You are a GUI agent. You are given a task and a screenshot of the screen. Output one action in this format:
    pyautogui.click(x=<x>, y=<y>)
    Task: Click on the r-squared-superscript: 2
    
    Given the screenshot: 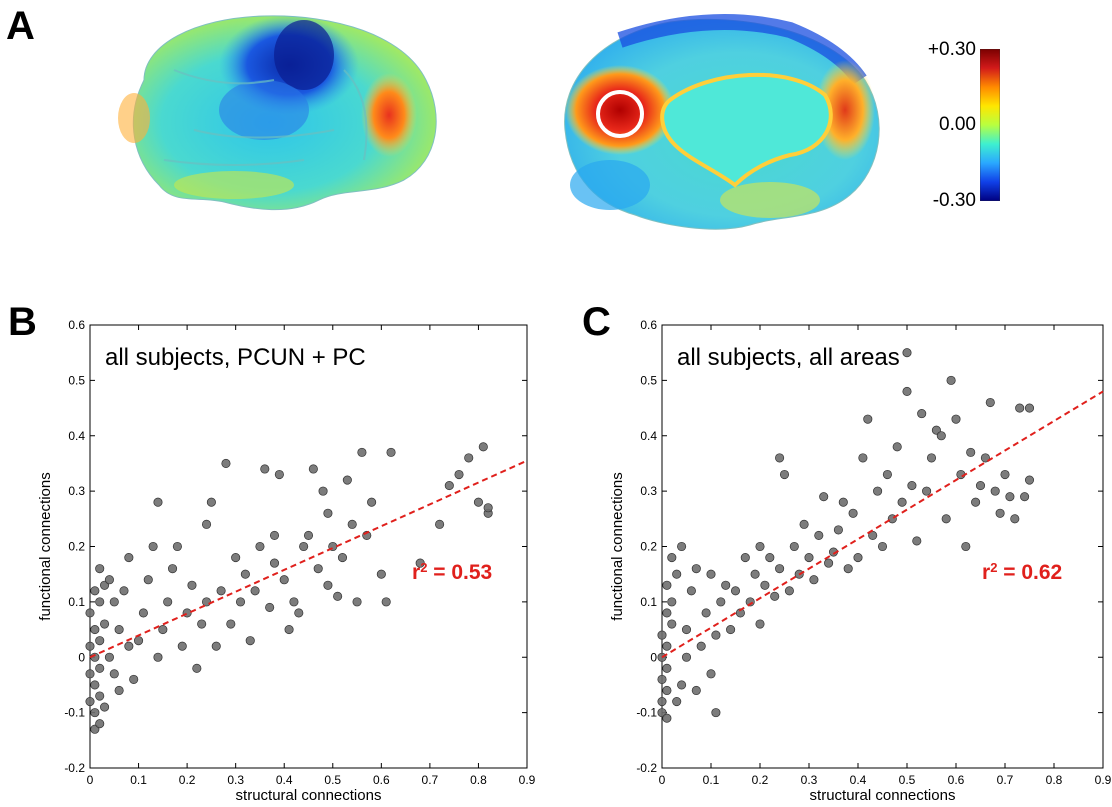 What is the action you would take?
    pyautogui.click(x=993, y=567)
    